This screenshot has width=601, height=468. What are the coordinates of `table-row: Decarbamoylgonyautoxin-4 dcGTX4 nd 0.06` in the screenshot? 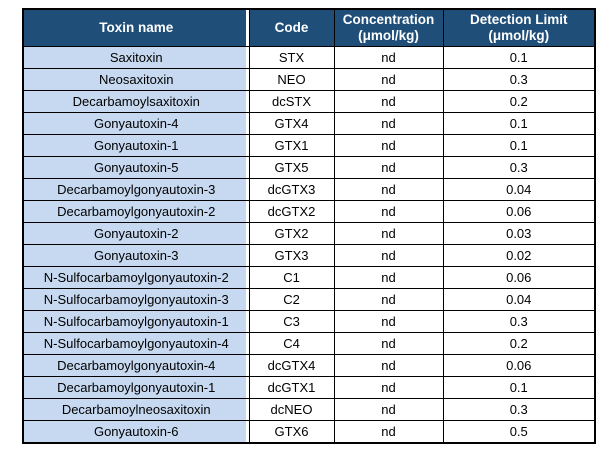 It's located at (309, 365).